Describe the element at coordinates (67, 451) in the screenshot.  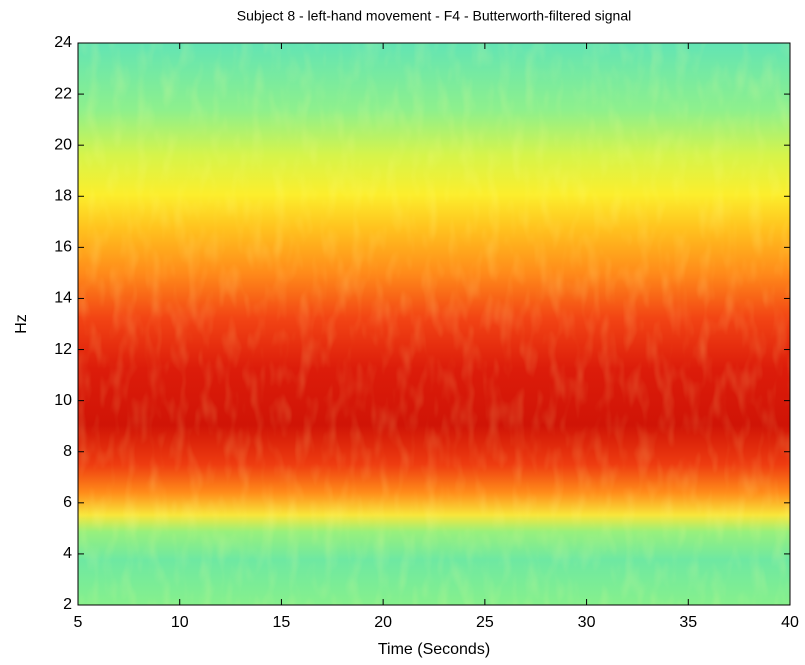
I see `y-tick-label: 8` at that location.